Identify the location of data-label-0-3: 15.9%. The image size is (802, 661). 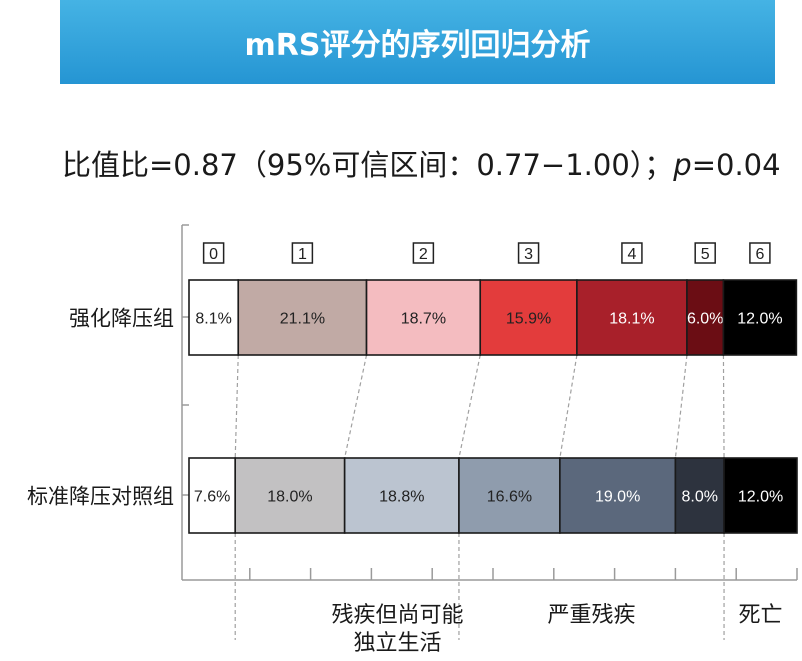
(528, 319).